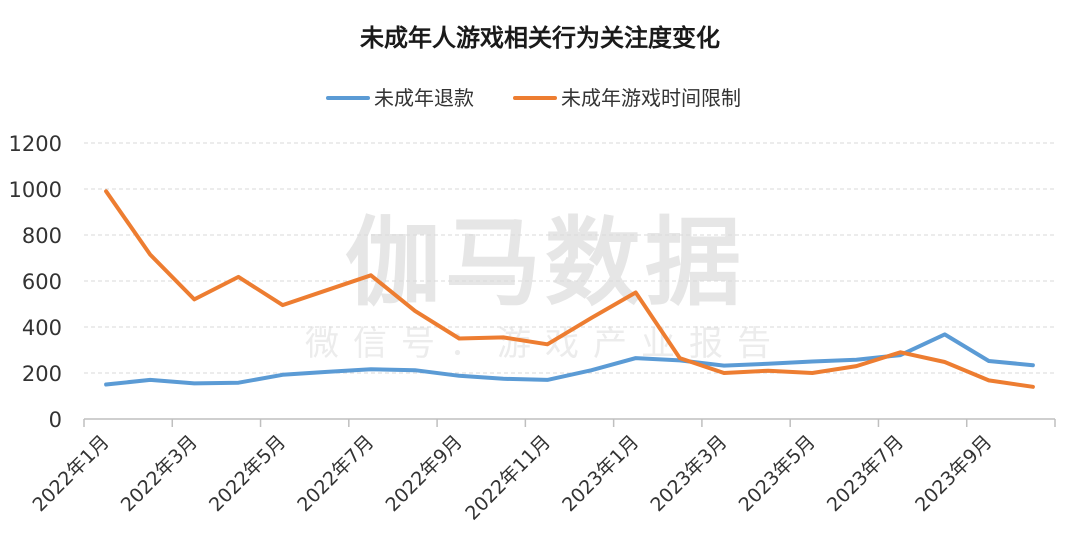 This screenshot has height=553, width=1080. I want to click on chart-title: 未成年人游戏相关行为关注度变化, so click(540, 38).